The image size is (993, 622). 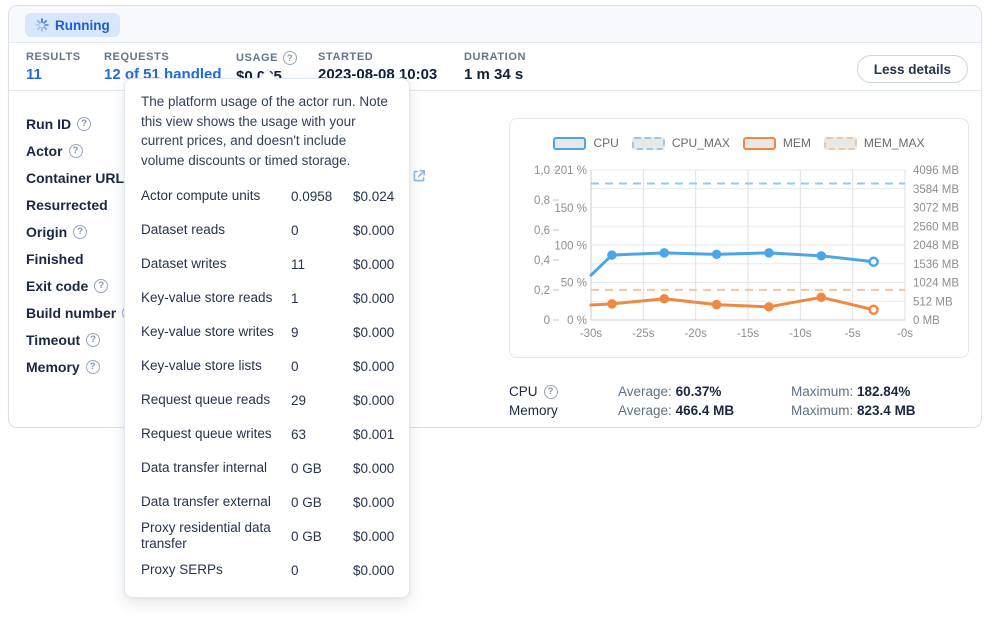 What do you see at coordinates (700, 143) in the screenshot?
I see `legend-label: CPU_MAX` at bounding box center [700, 143].